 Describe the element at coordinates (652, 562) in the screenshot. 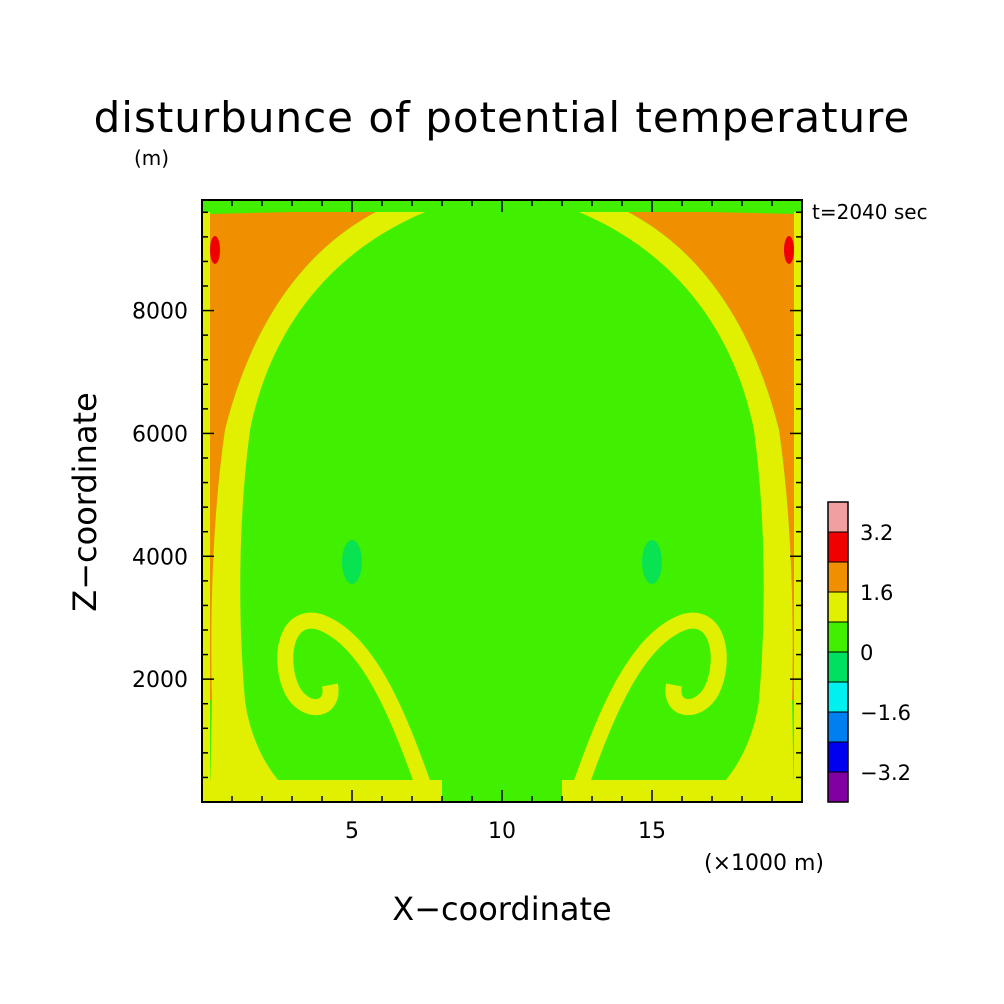

I see `cool-patch-right` at that location.